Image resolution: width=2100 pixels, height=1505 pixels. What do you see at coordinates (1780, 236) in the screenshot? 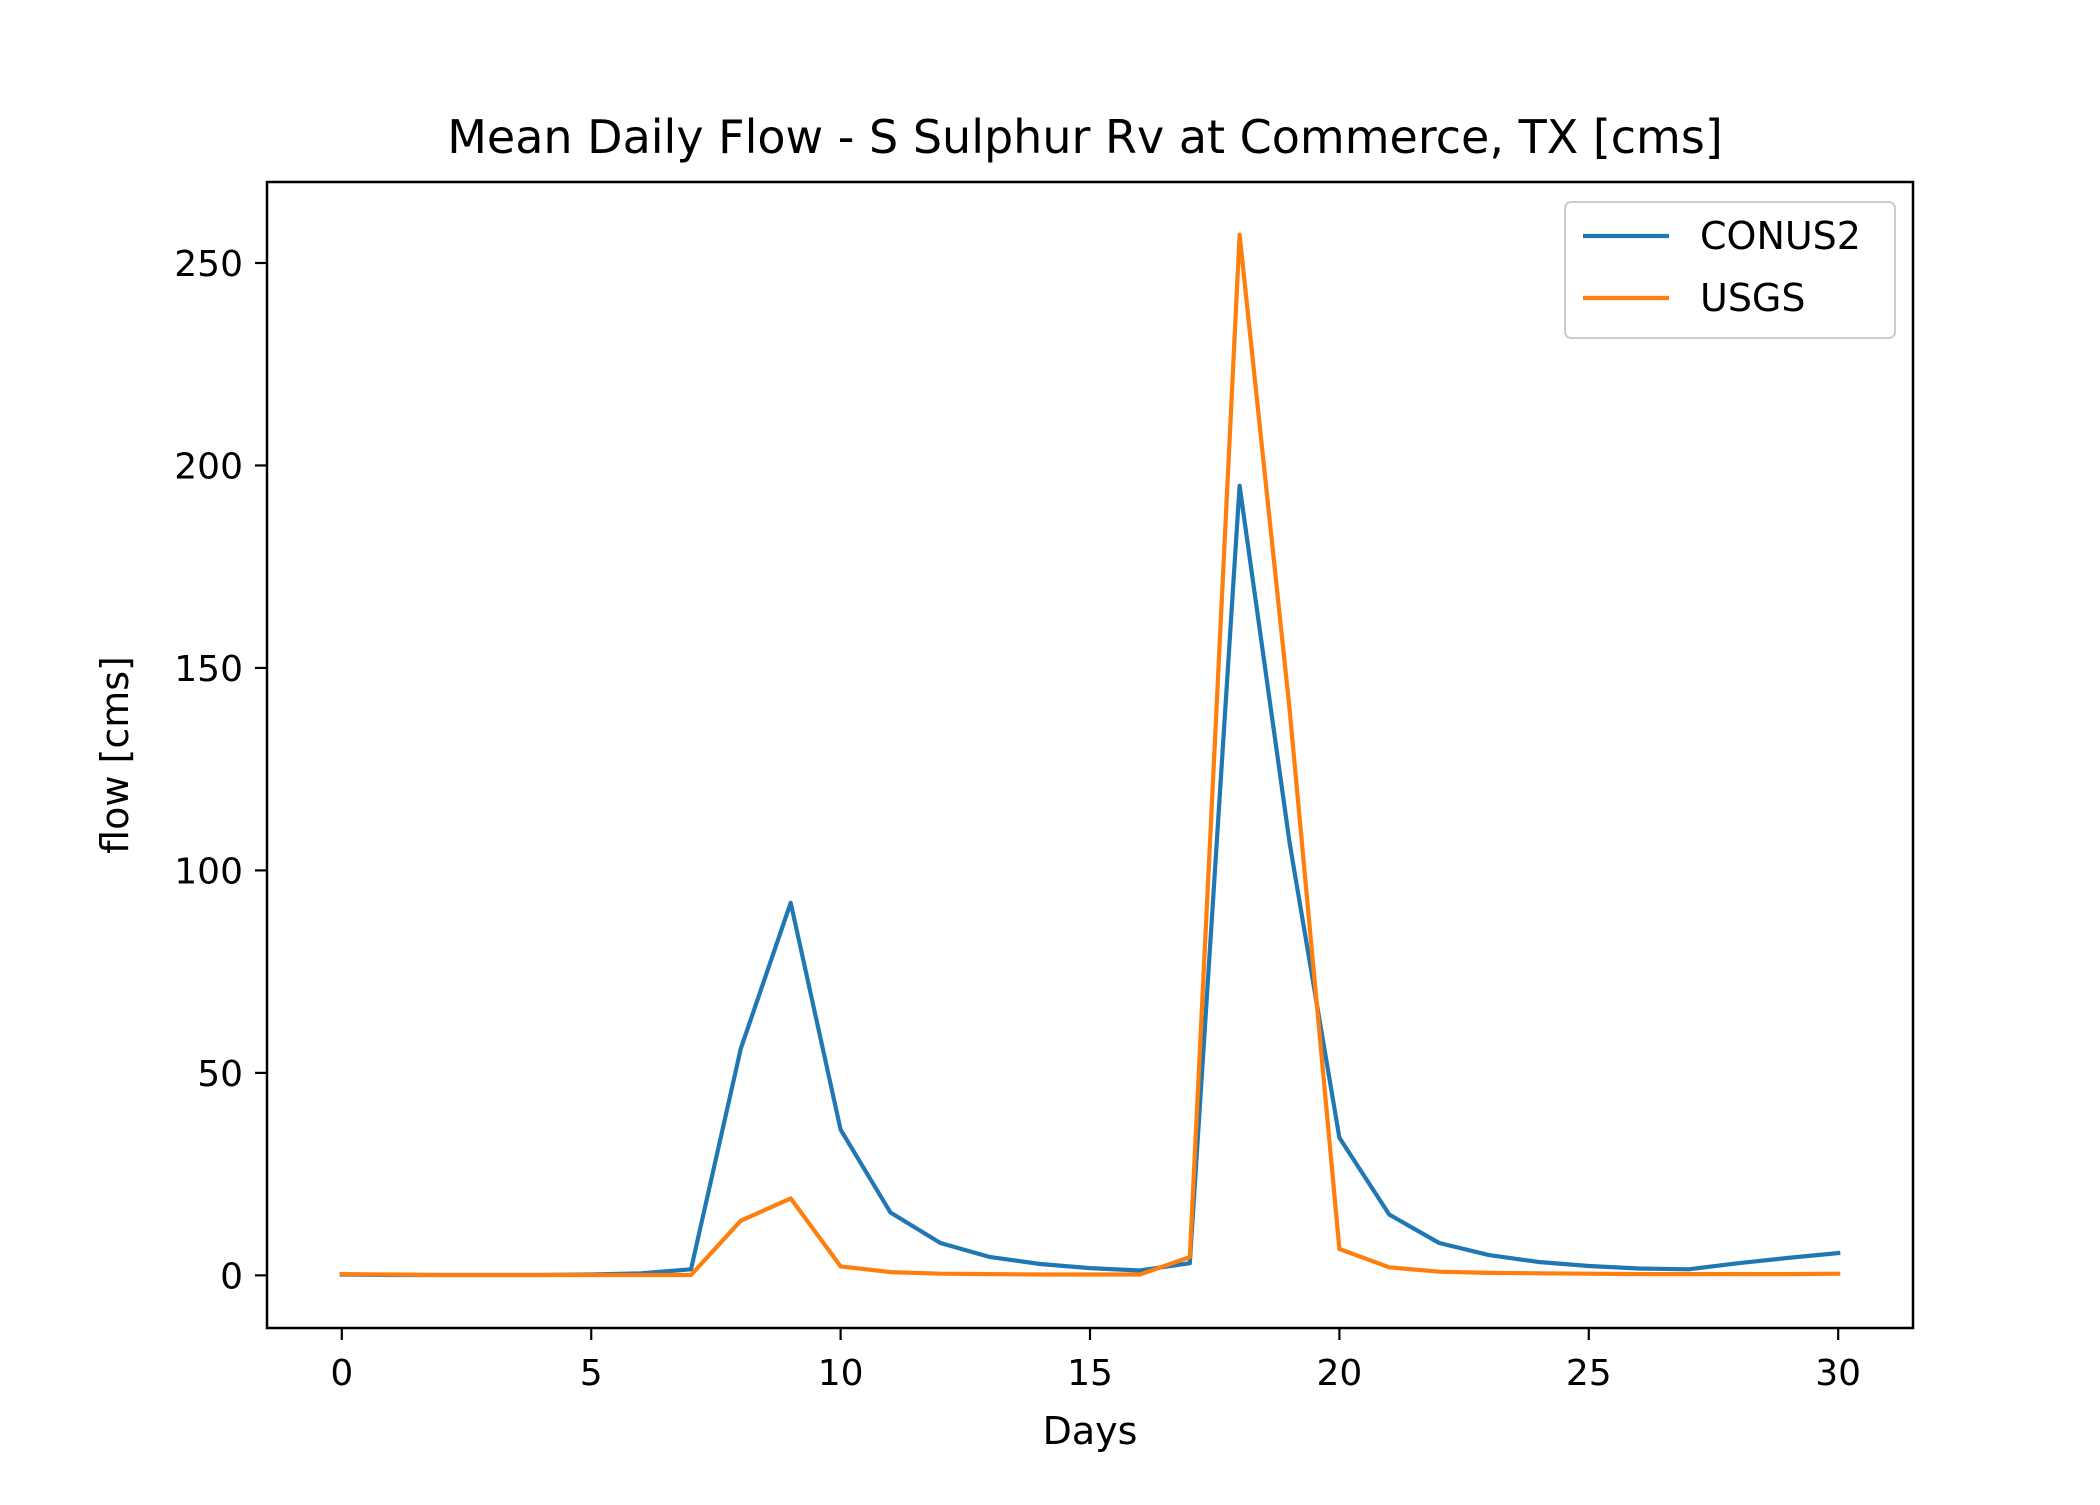
I see `legend-label-conus2: CONUS2` at bounding box center [1780, 236].